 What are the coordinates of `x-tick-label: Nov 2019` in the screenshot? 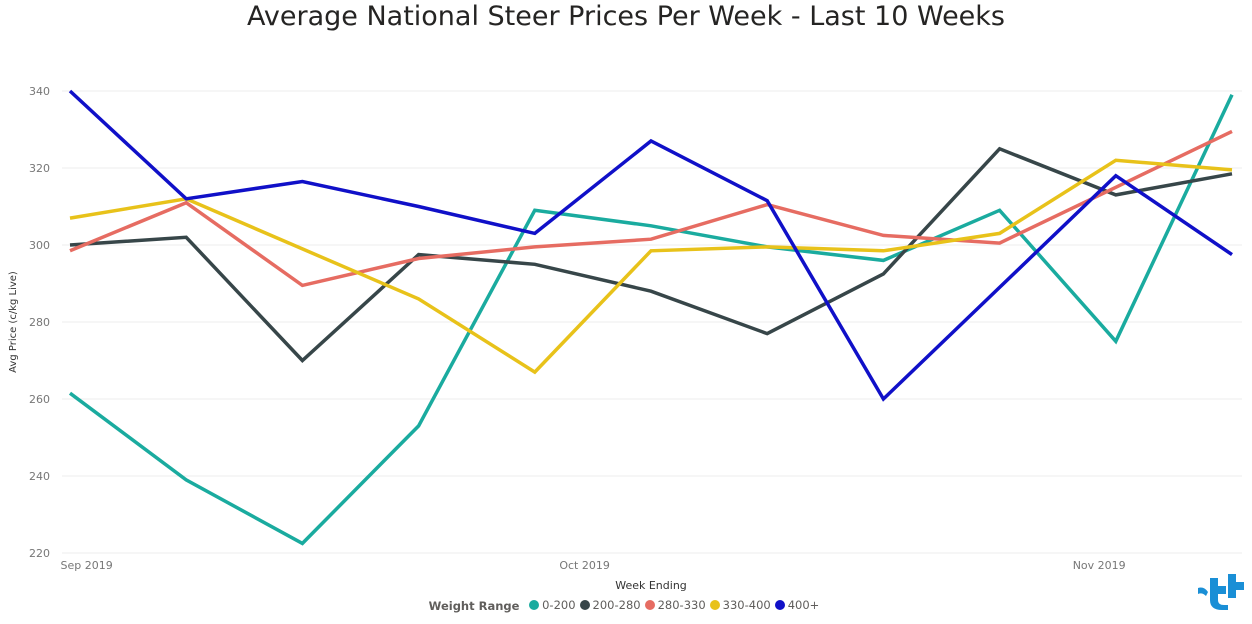 It's located at (1099, 565).